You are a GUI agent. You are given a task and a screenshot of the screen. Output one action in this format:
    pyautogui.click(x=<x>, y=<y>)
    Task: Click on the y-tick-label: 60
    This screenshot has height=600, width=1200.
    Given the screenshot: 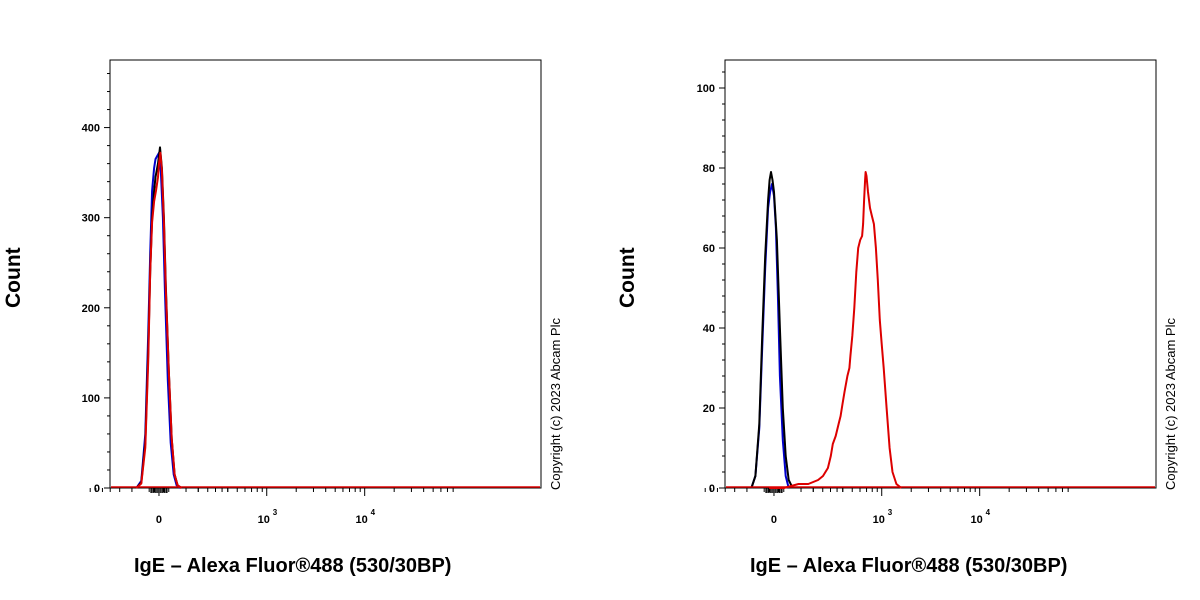 What is the action you would take?
    pyautogui.click(x=709, y=249)
    